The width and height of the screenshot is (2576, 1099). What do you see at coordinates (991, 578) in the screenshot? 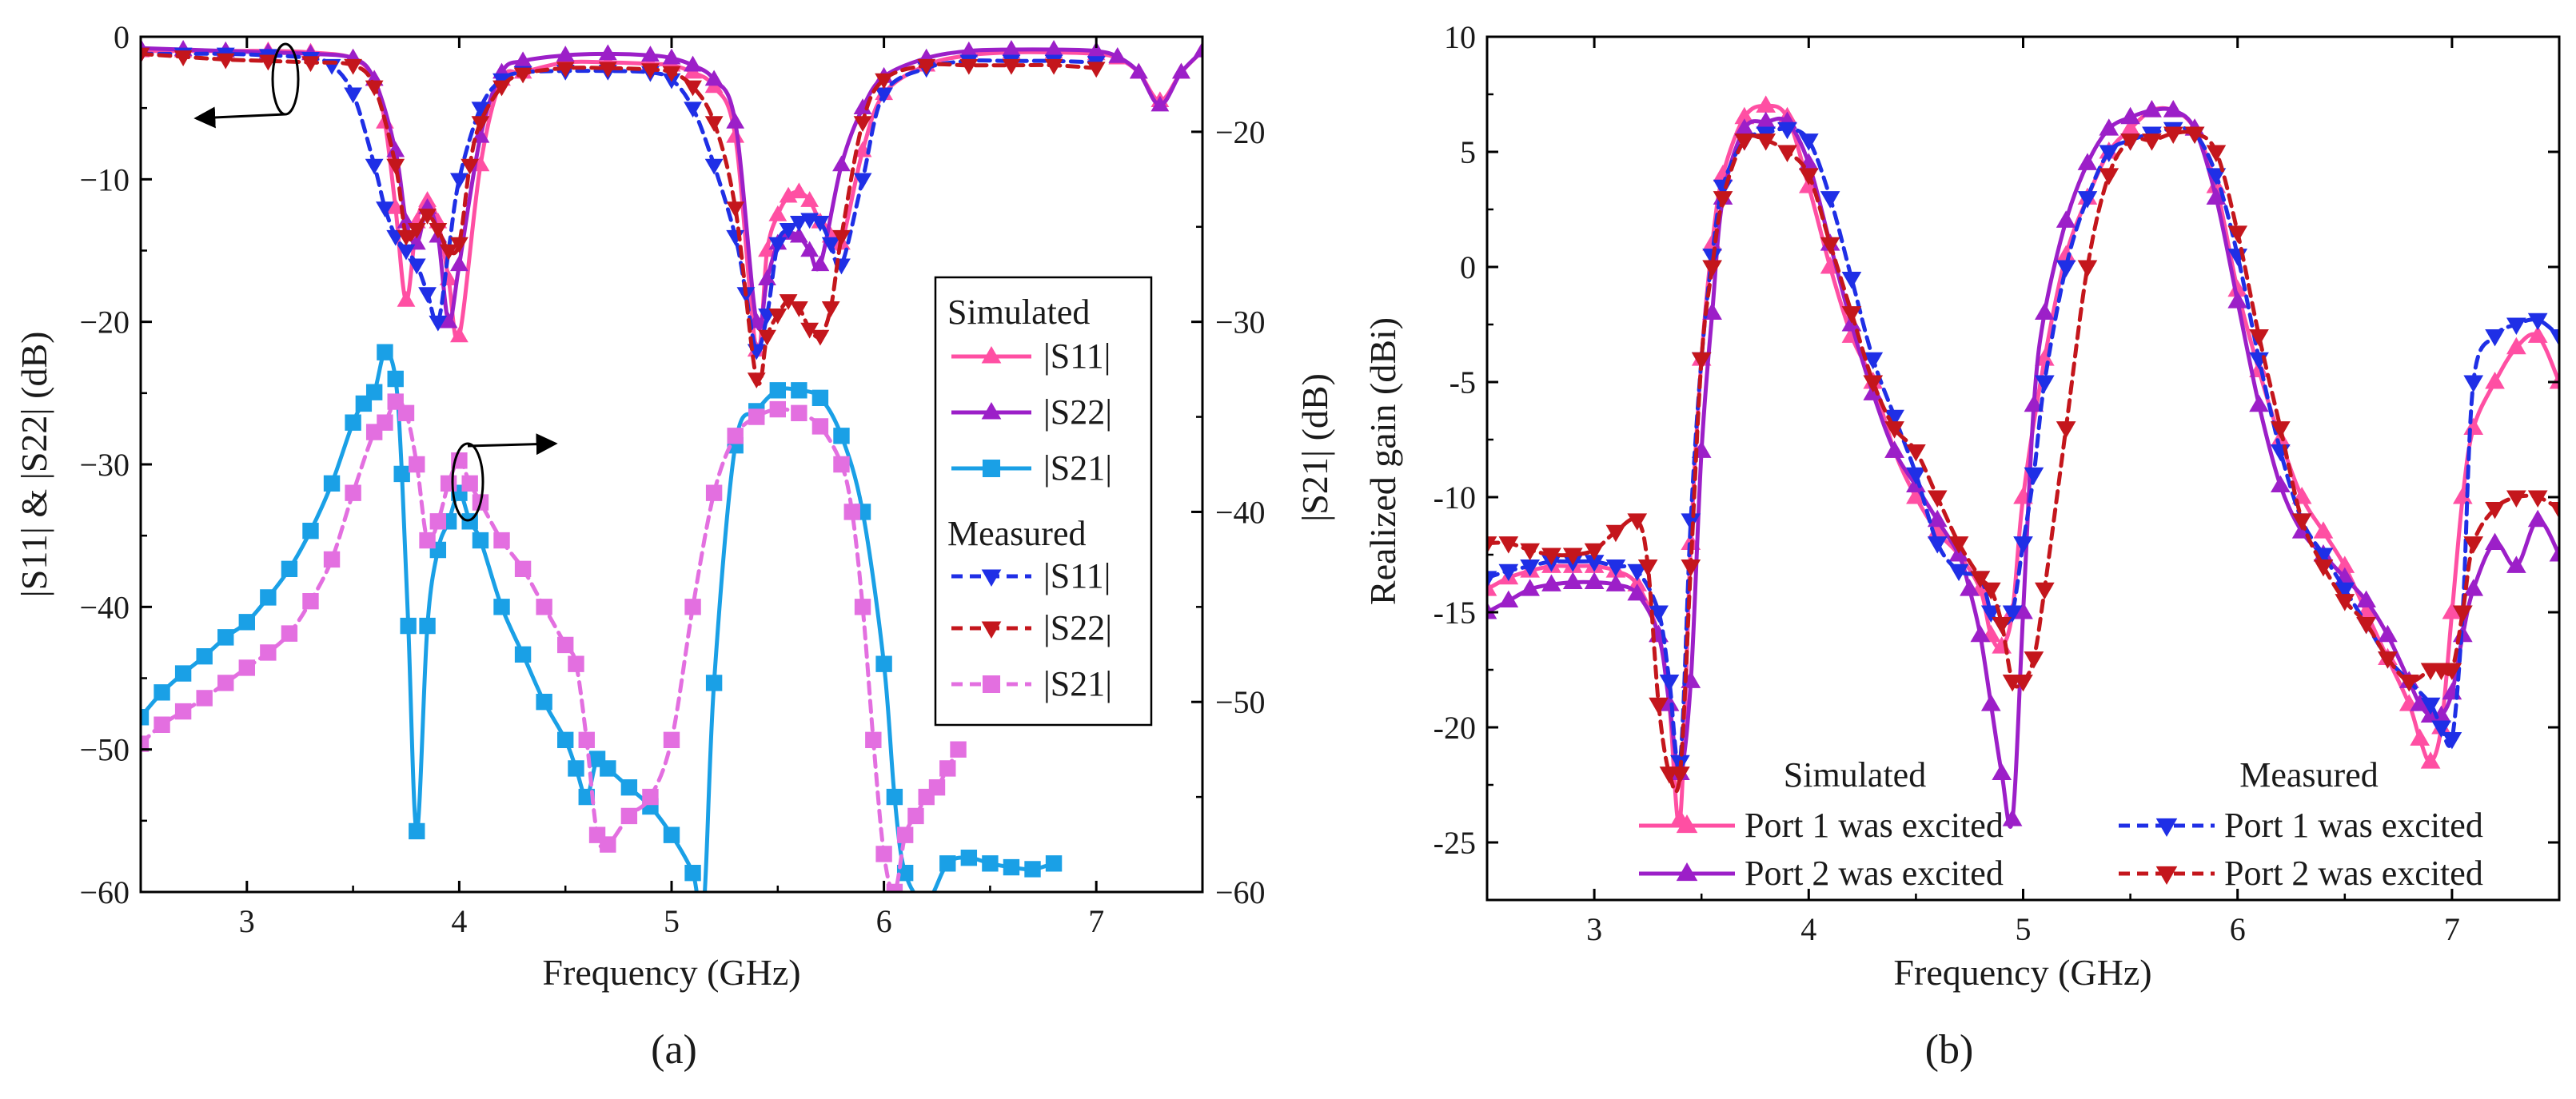
I see `legend-a-measured-s11-swatch-marker` at bounding box center [991, 578].